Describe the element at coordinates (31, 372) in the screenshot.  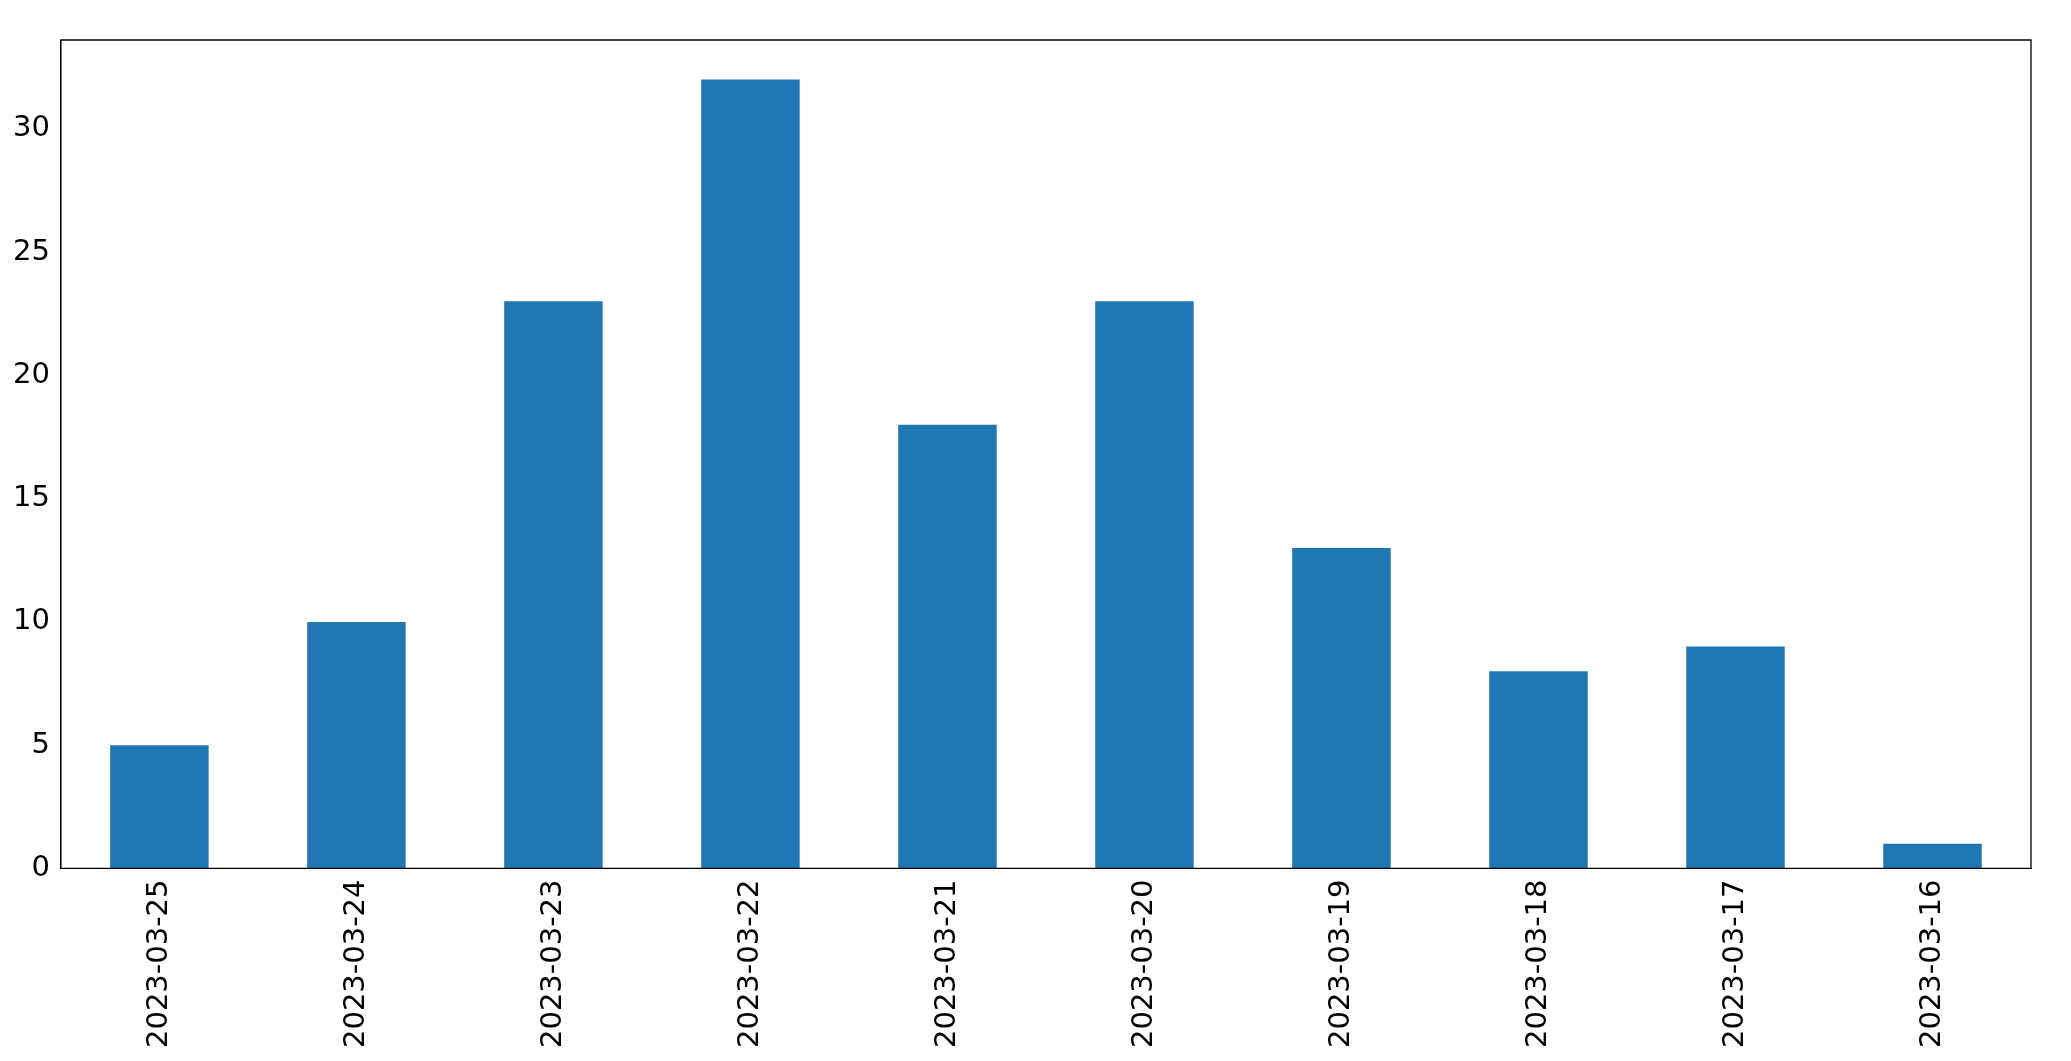
I see `y-tick-label: 20` at that location.